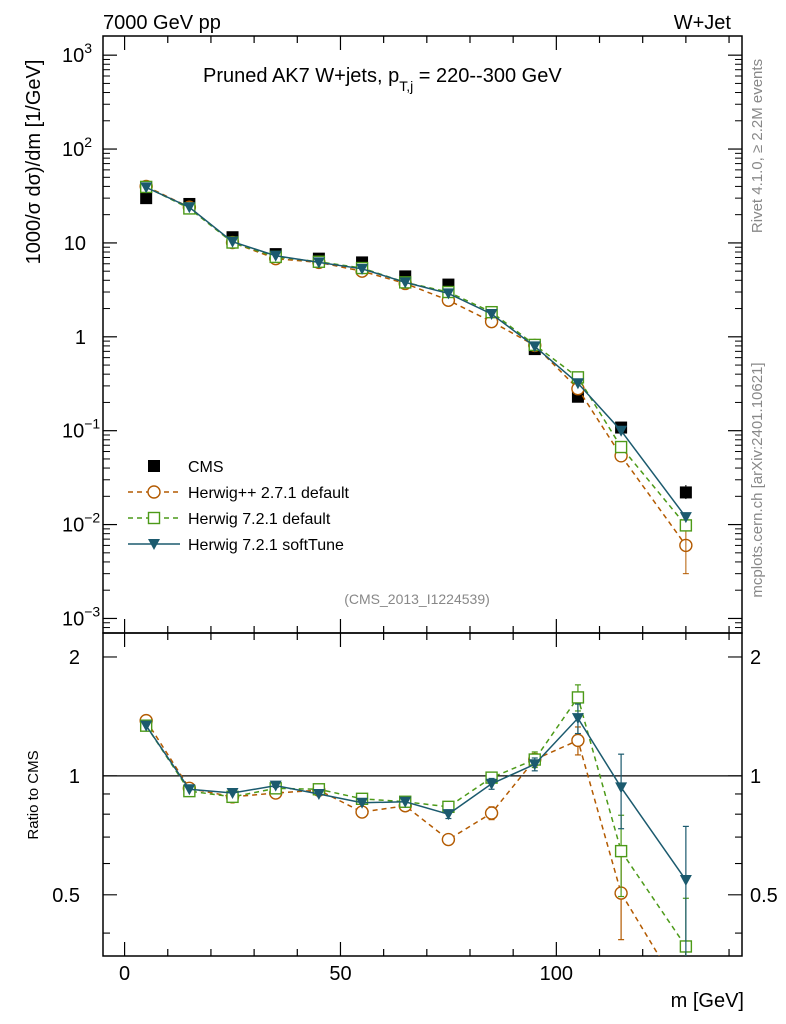 This screenshot has width=786, height=1024. Describe the element at coordinates (154, 466) in the screenshot. I see `legend-marker-cms` at that location.